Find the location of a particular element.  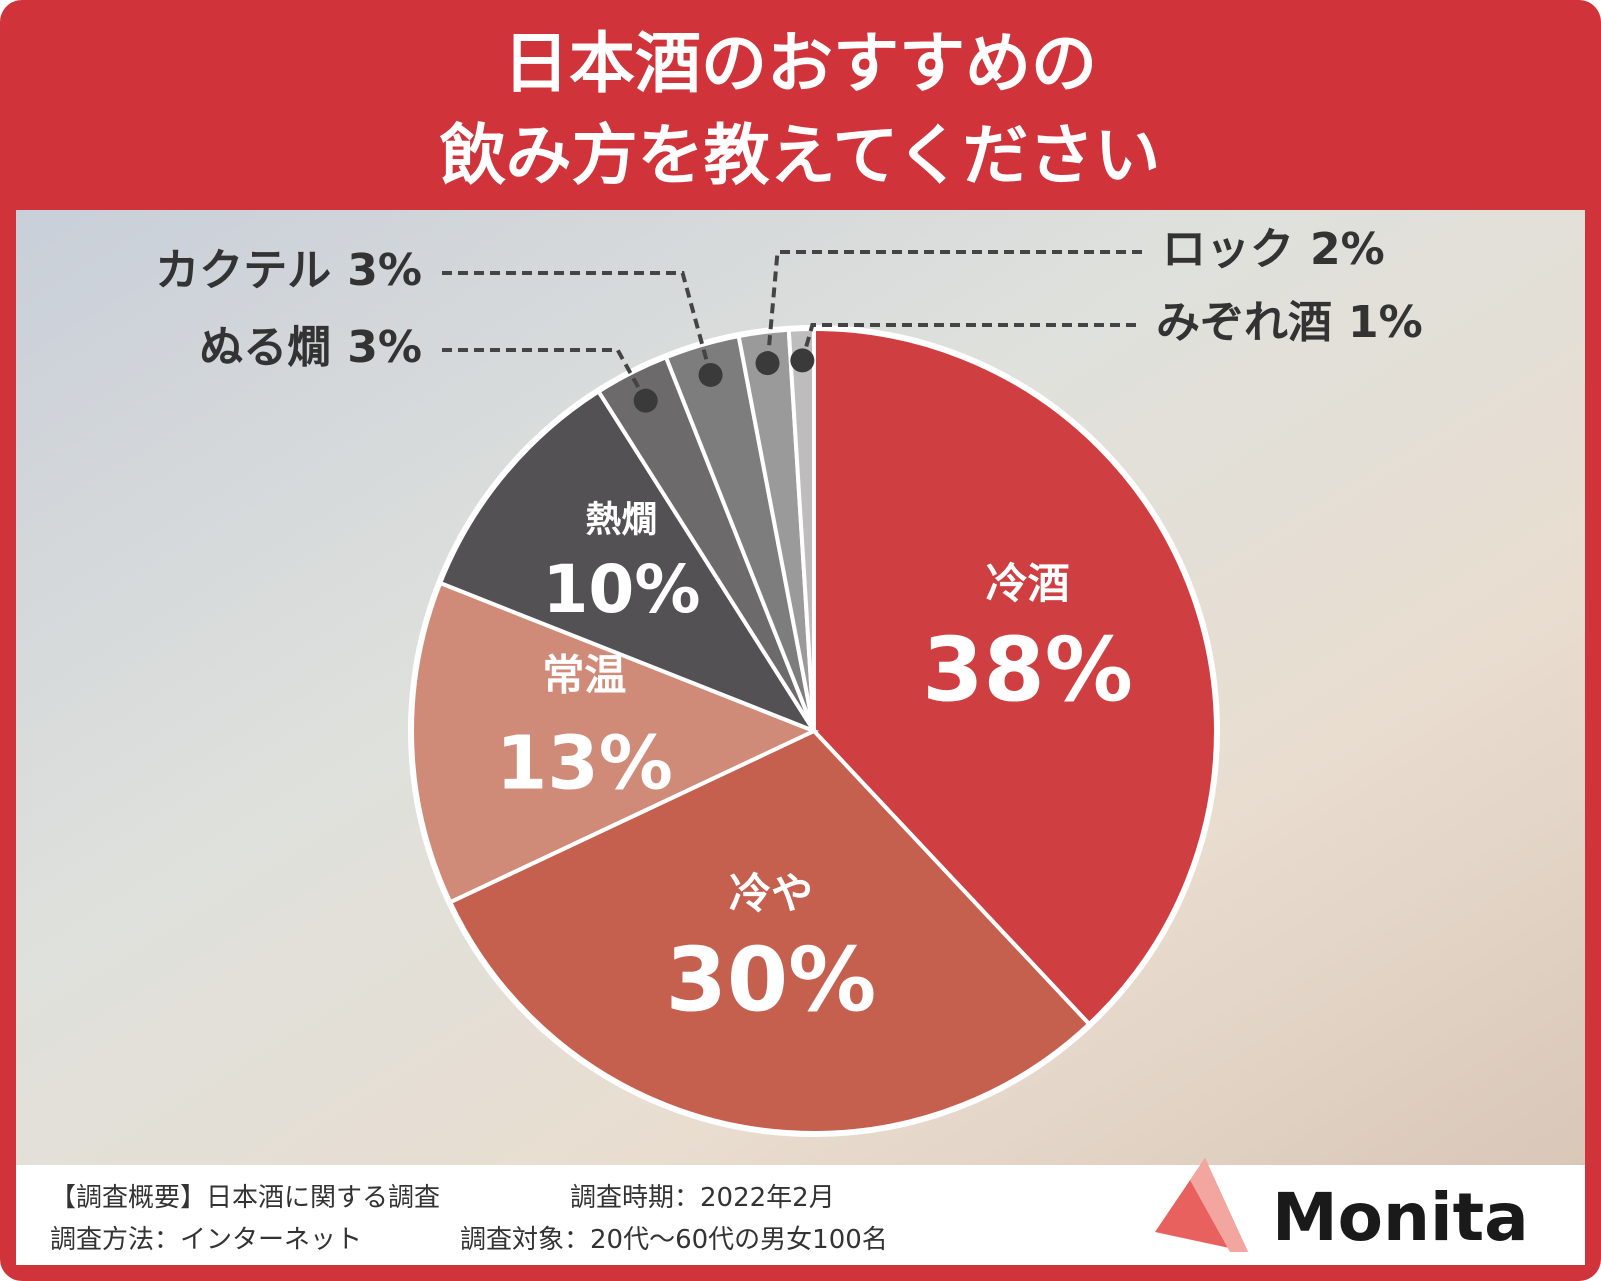

value-label: 38% is located at coordinates (1027, 669).